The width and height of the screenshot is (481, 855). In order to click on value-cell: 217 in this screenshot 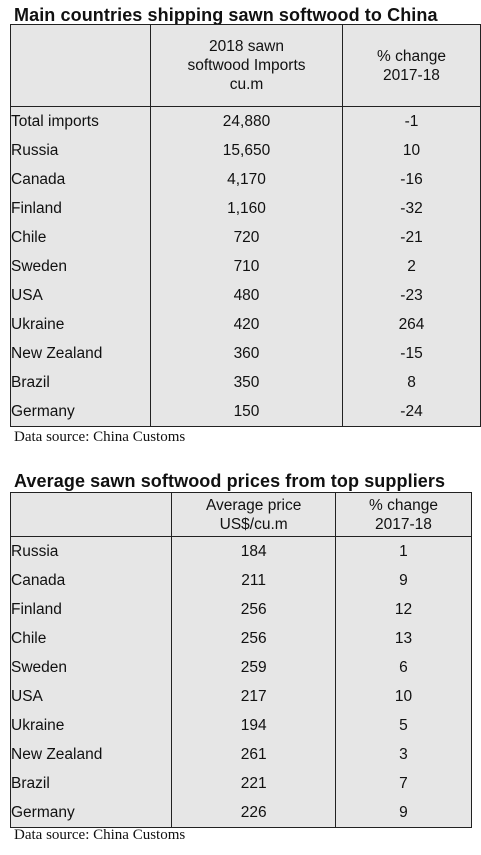, I will do `click(253, 696)`.